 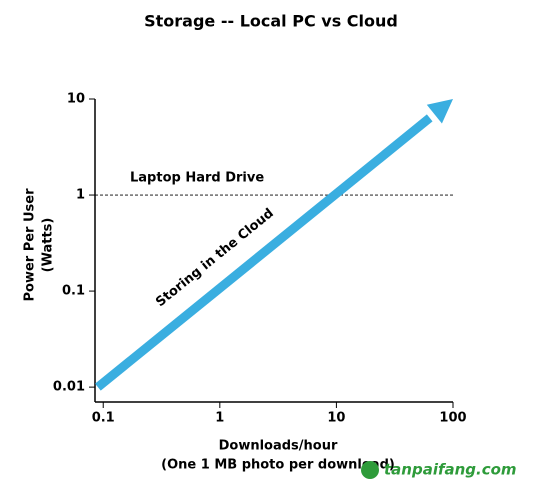 What do you see at coordinates (336, 418) in the screenshot?
I see `x-tick-label: 10` at bounding box center [336, 418].